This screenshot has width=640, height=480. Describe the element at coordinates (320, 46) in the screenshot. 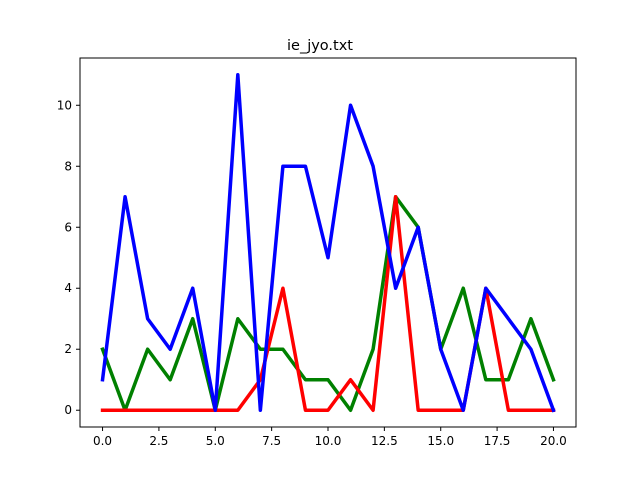

I see `chart-title: ie_jyo.txt` at that location.